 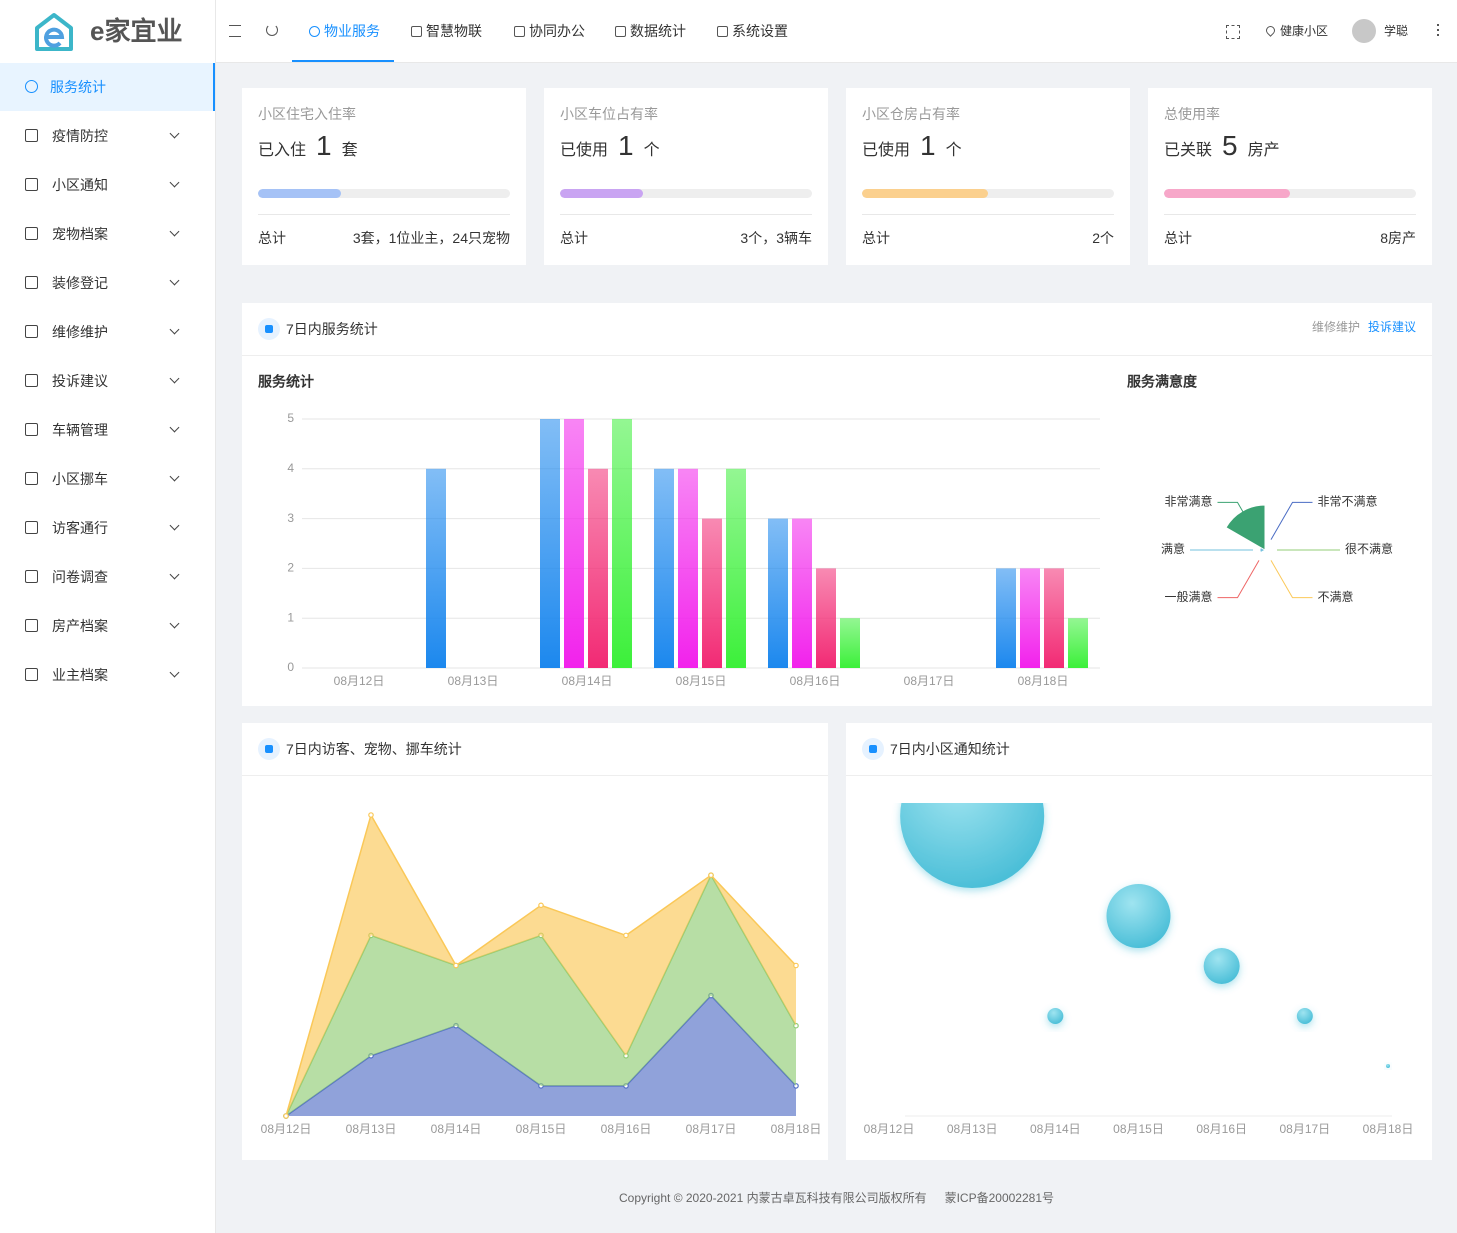 I want to click on stat-card: 总使用率 已关联 5 房产 总计 8房产, so click(x=1290, y=176).